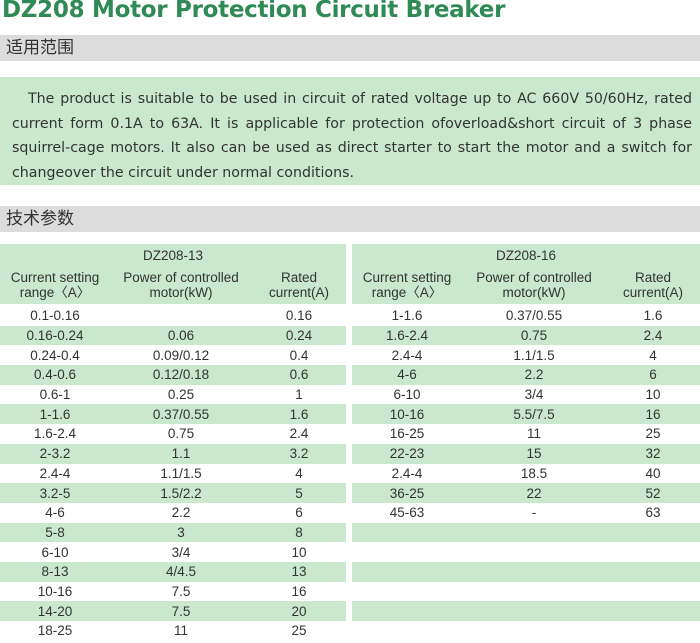 This screenshot has width=700, height=643. I want to click on section-heading-scope: 适用范围, so click(350, 48).